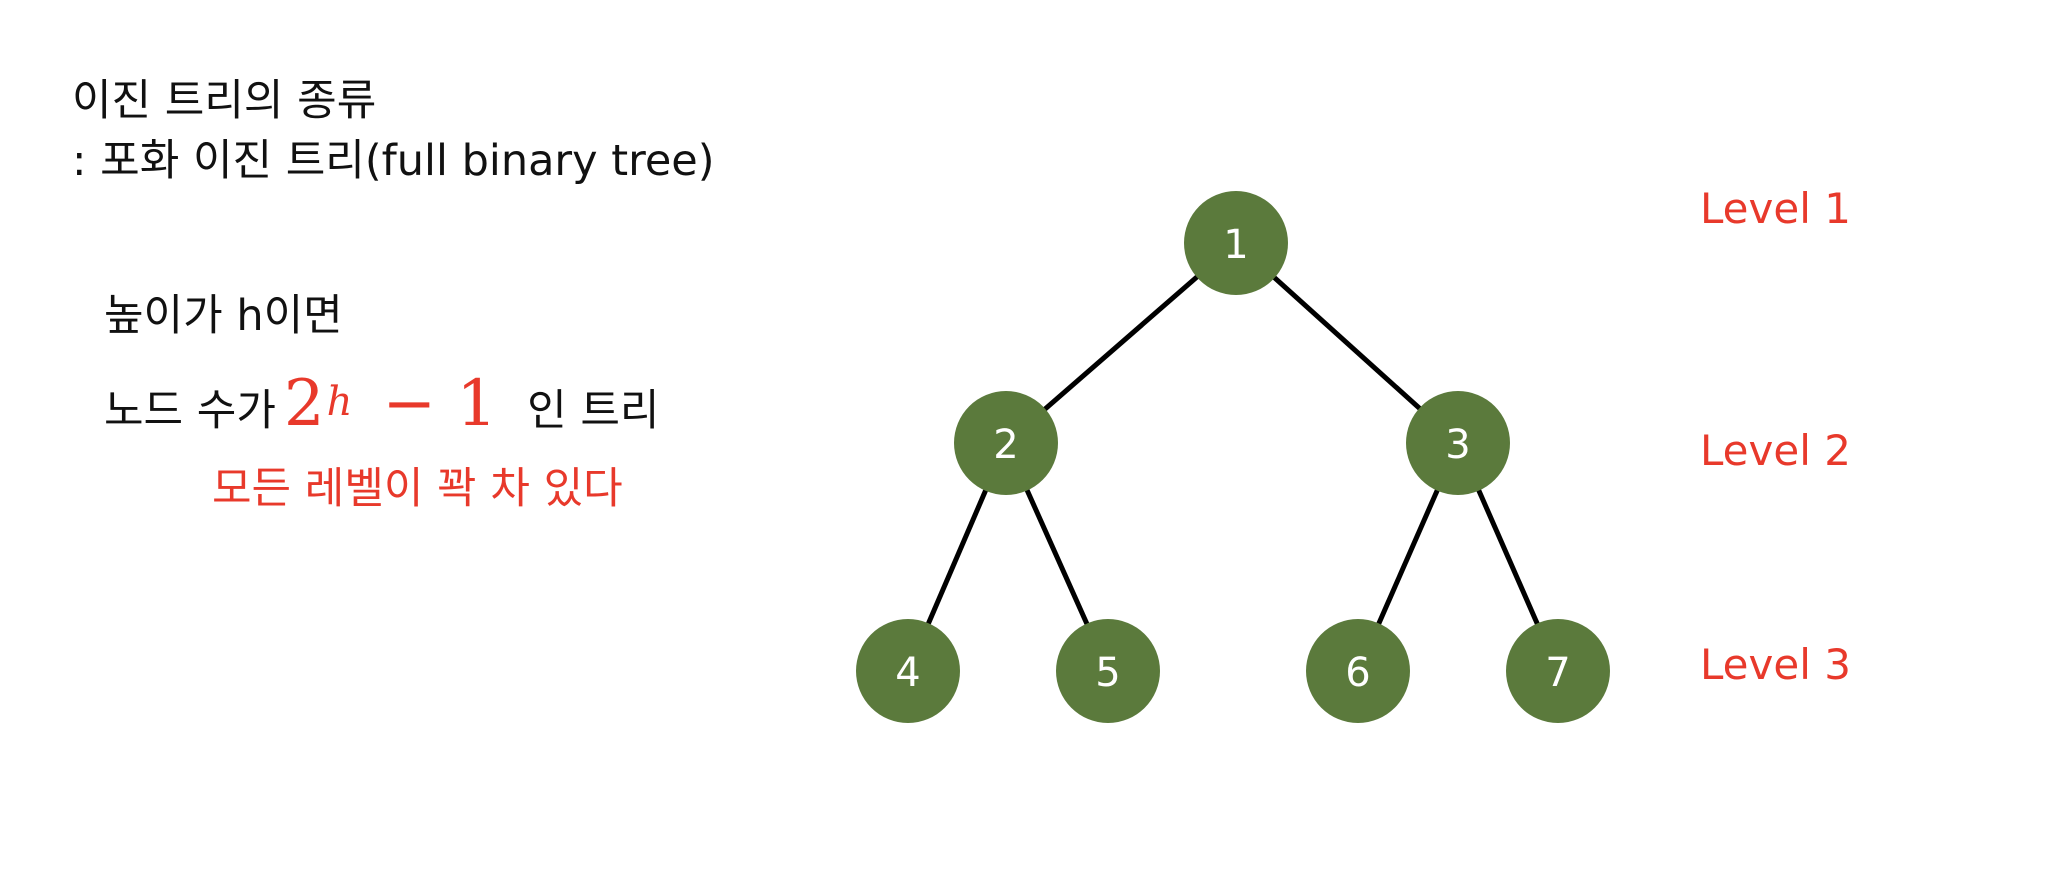  What do you see at coordinates (1775, 664) in the screenshot?
I see `level-3-label: Level 3` at bounding box center [1775, 664].